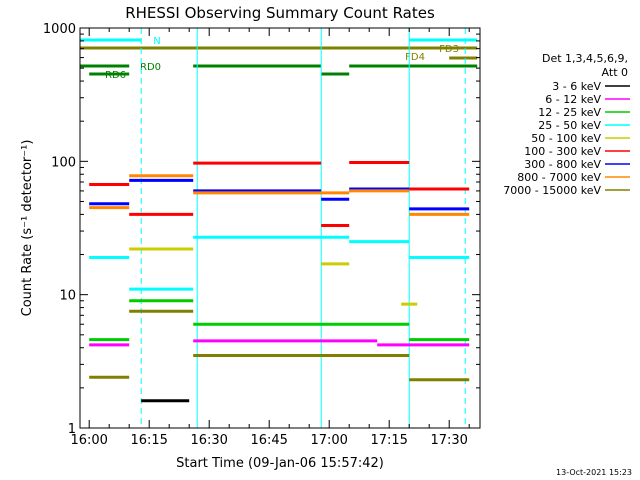  What do you see at coordinates (27, 228) in the screenshot?
I see `y-axis-label: Count Rate (s⁻¹ detector⁻¹)` at bounding box center [27, 228].